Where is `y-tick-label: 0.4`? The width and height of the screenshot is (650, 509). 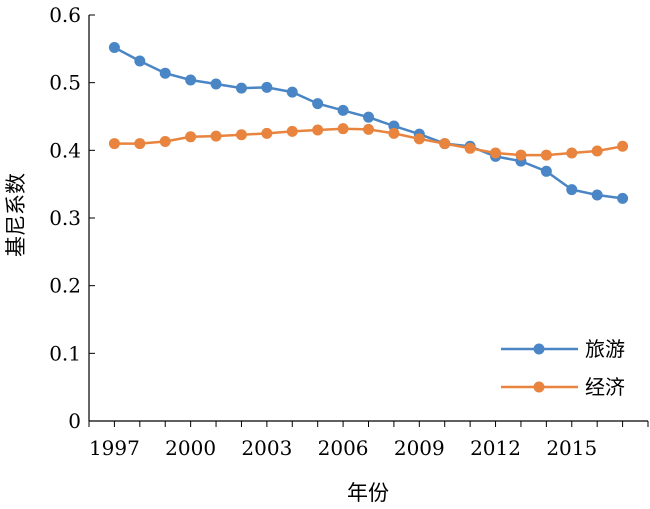
y-tick-label: 0.4 is located at coordinates (65, 150).